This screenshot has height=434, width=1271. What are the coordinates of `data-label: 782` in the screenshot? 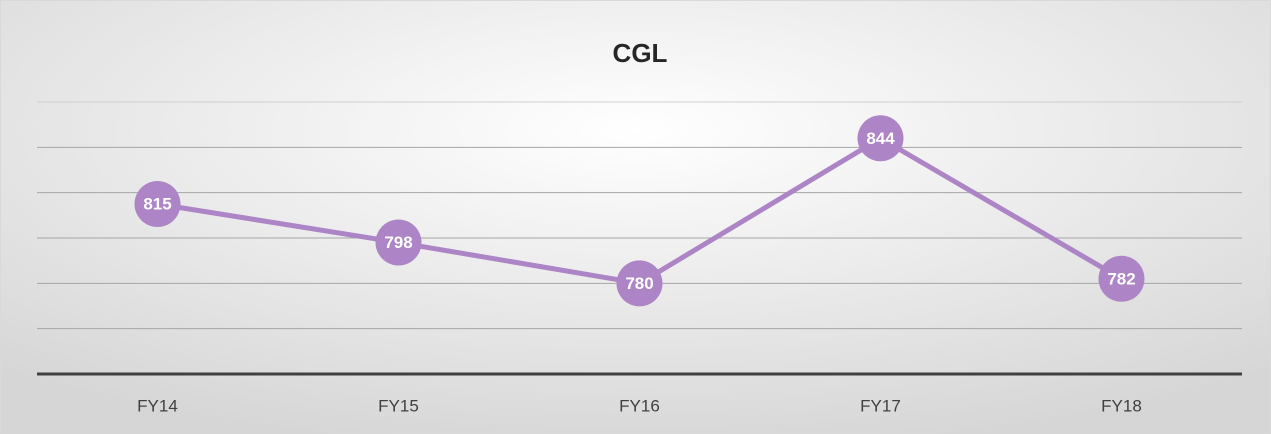 It's located at (1121, 278).